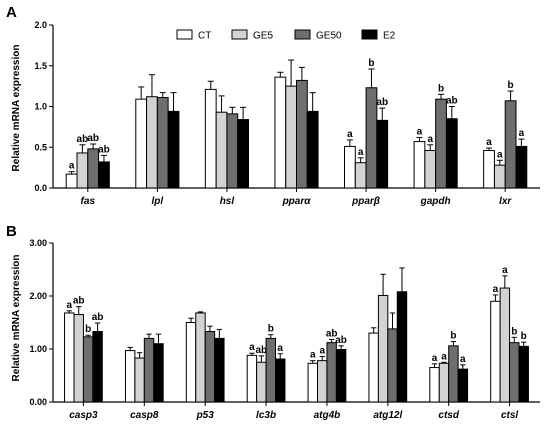 The width and height of the screenshot is (550, 426). I want to click on x-tick-label-b: ctsl, so click(509, 415).